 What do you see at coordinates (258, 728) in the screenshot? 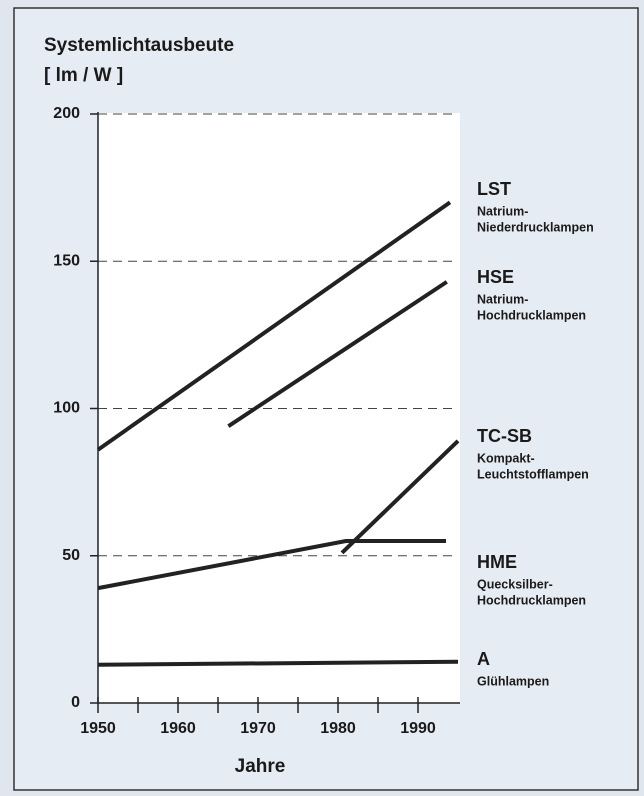
I see `x-tick-label: 1970` at bounding box center [258, 728].